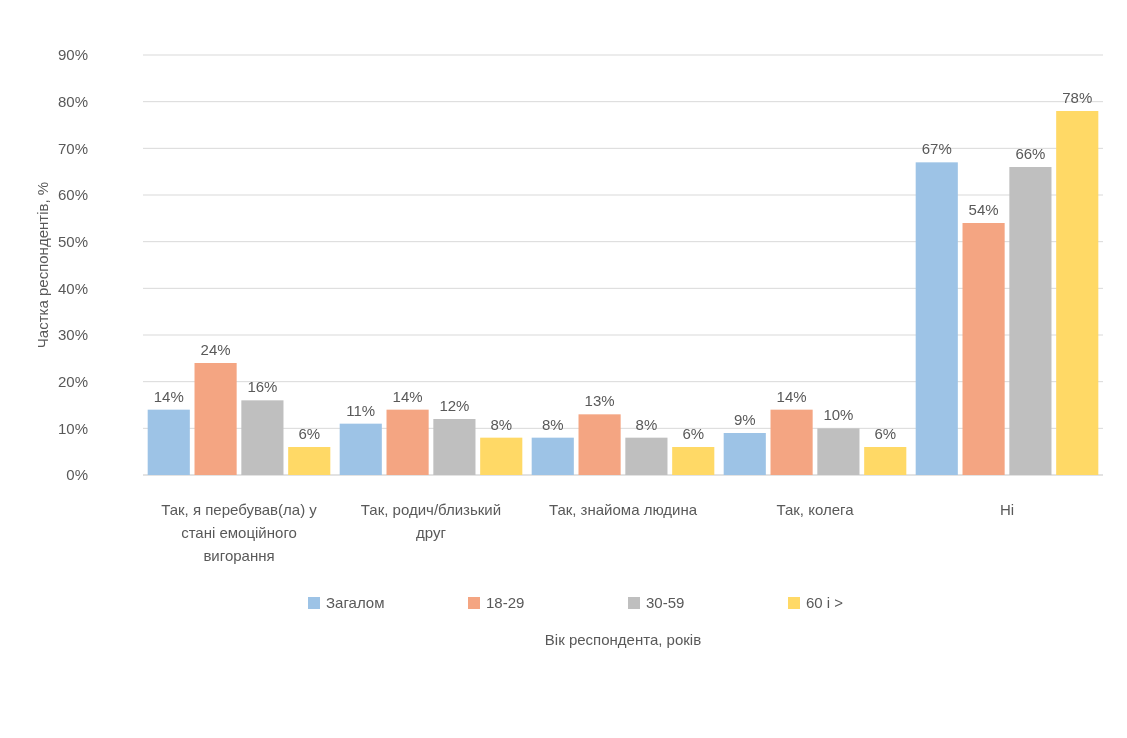 This screenshot has height=738, width=1127. What do you see at coordinates (72, 195) in the screenshot?
I see `y-tick-label: 60%` at bounding box center [72, 195].